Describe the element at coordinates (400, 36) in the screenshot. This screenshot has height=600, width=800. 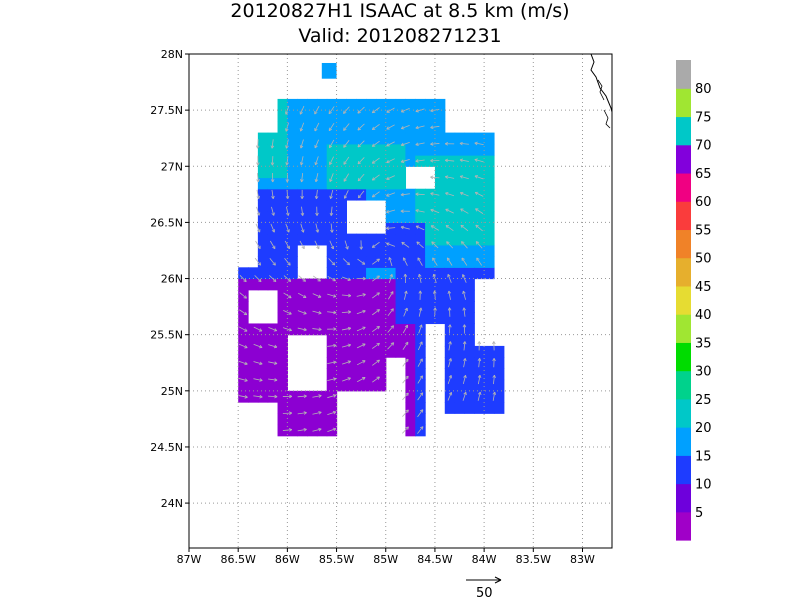
I see `valid-time: Valid: 201208271231` at that location.